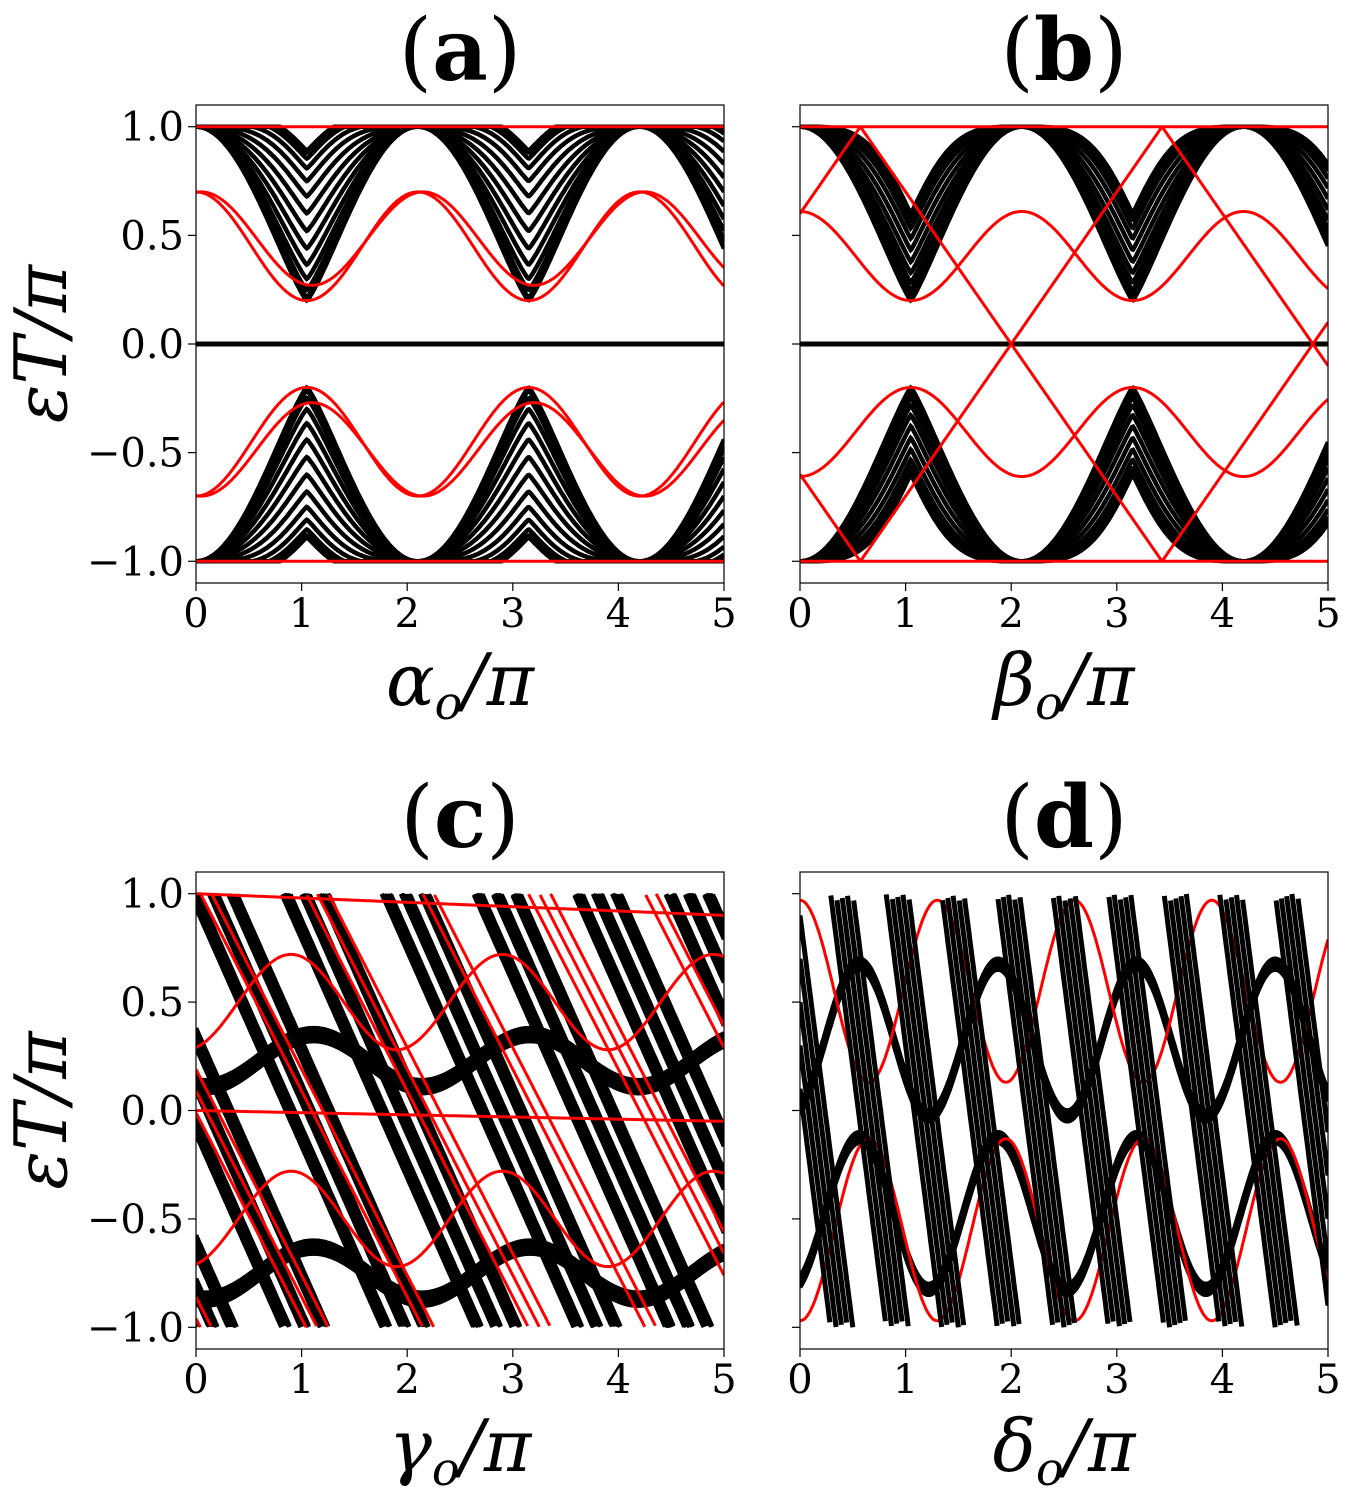 Image resolution: width=1346 pixels, height=1490 pixels. I want to click on x-axis-label: δo/π, so click(1065, 1447).